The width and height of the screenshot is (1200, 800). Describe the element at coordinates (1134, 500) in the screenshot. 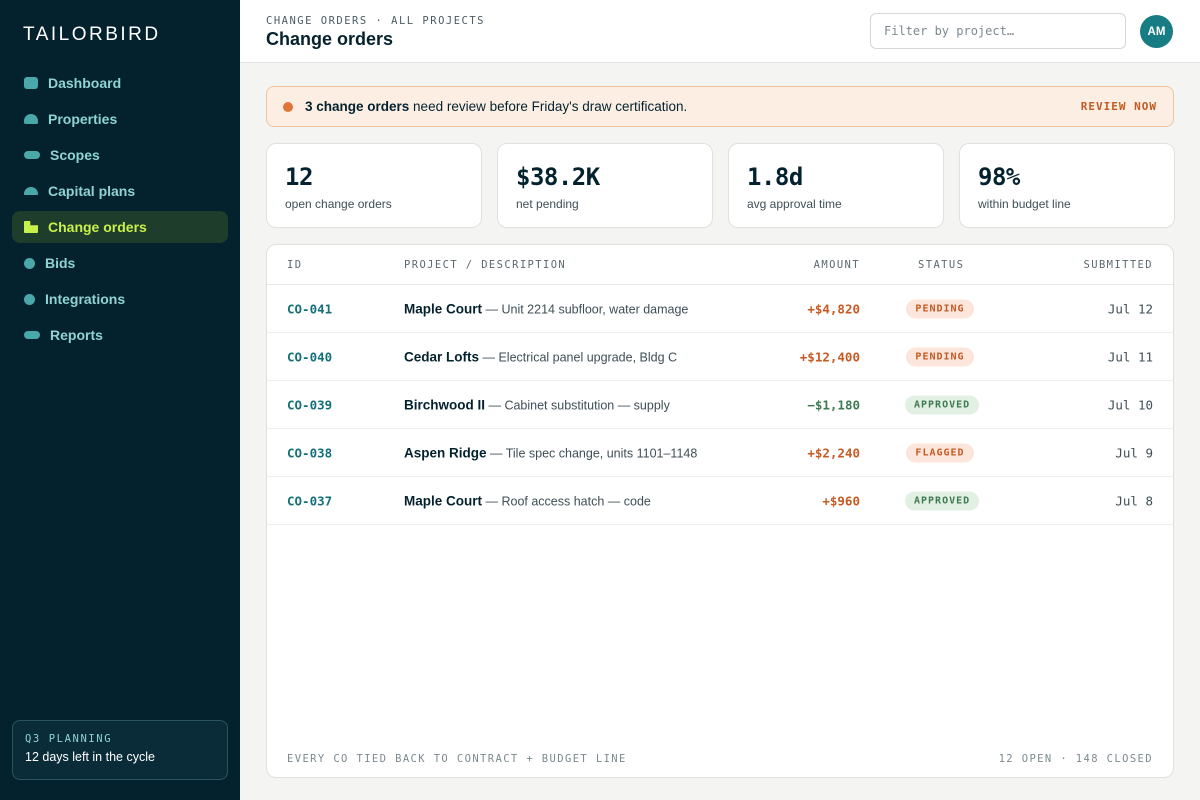

I see `submitted-date: Jul 8` at that location.